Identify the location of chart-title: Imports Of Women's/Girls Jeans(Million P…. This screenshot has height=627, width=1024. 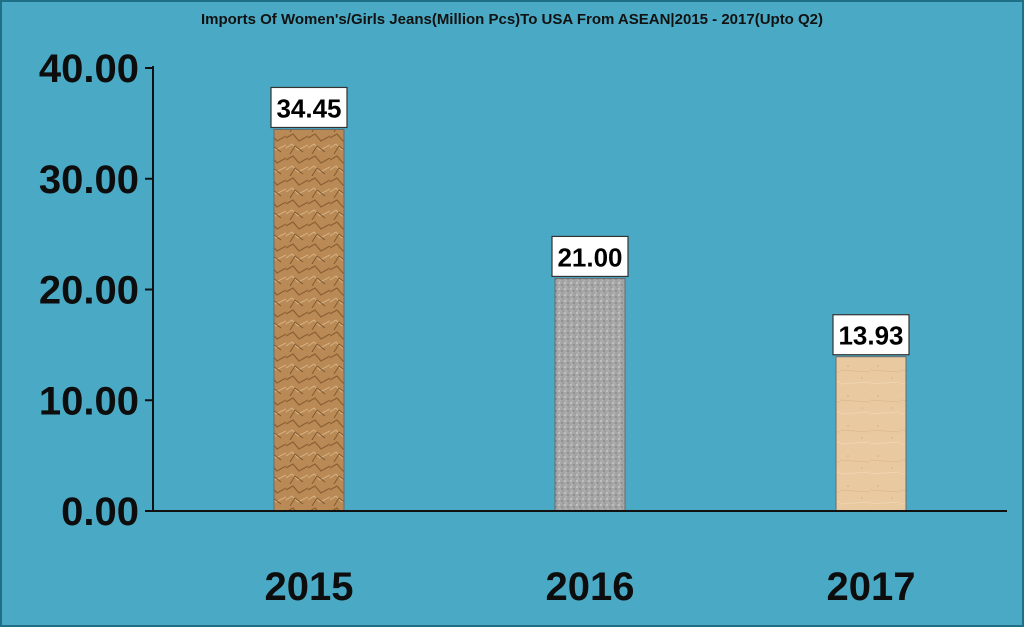
(512, 19).